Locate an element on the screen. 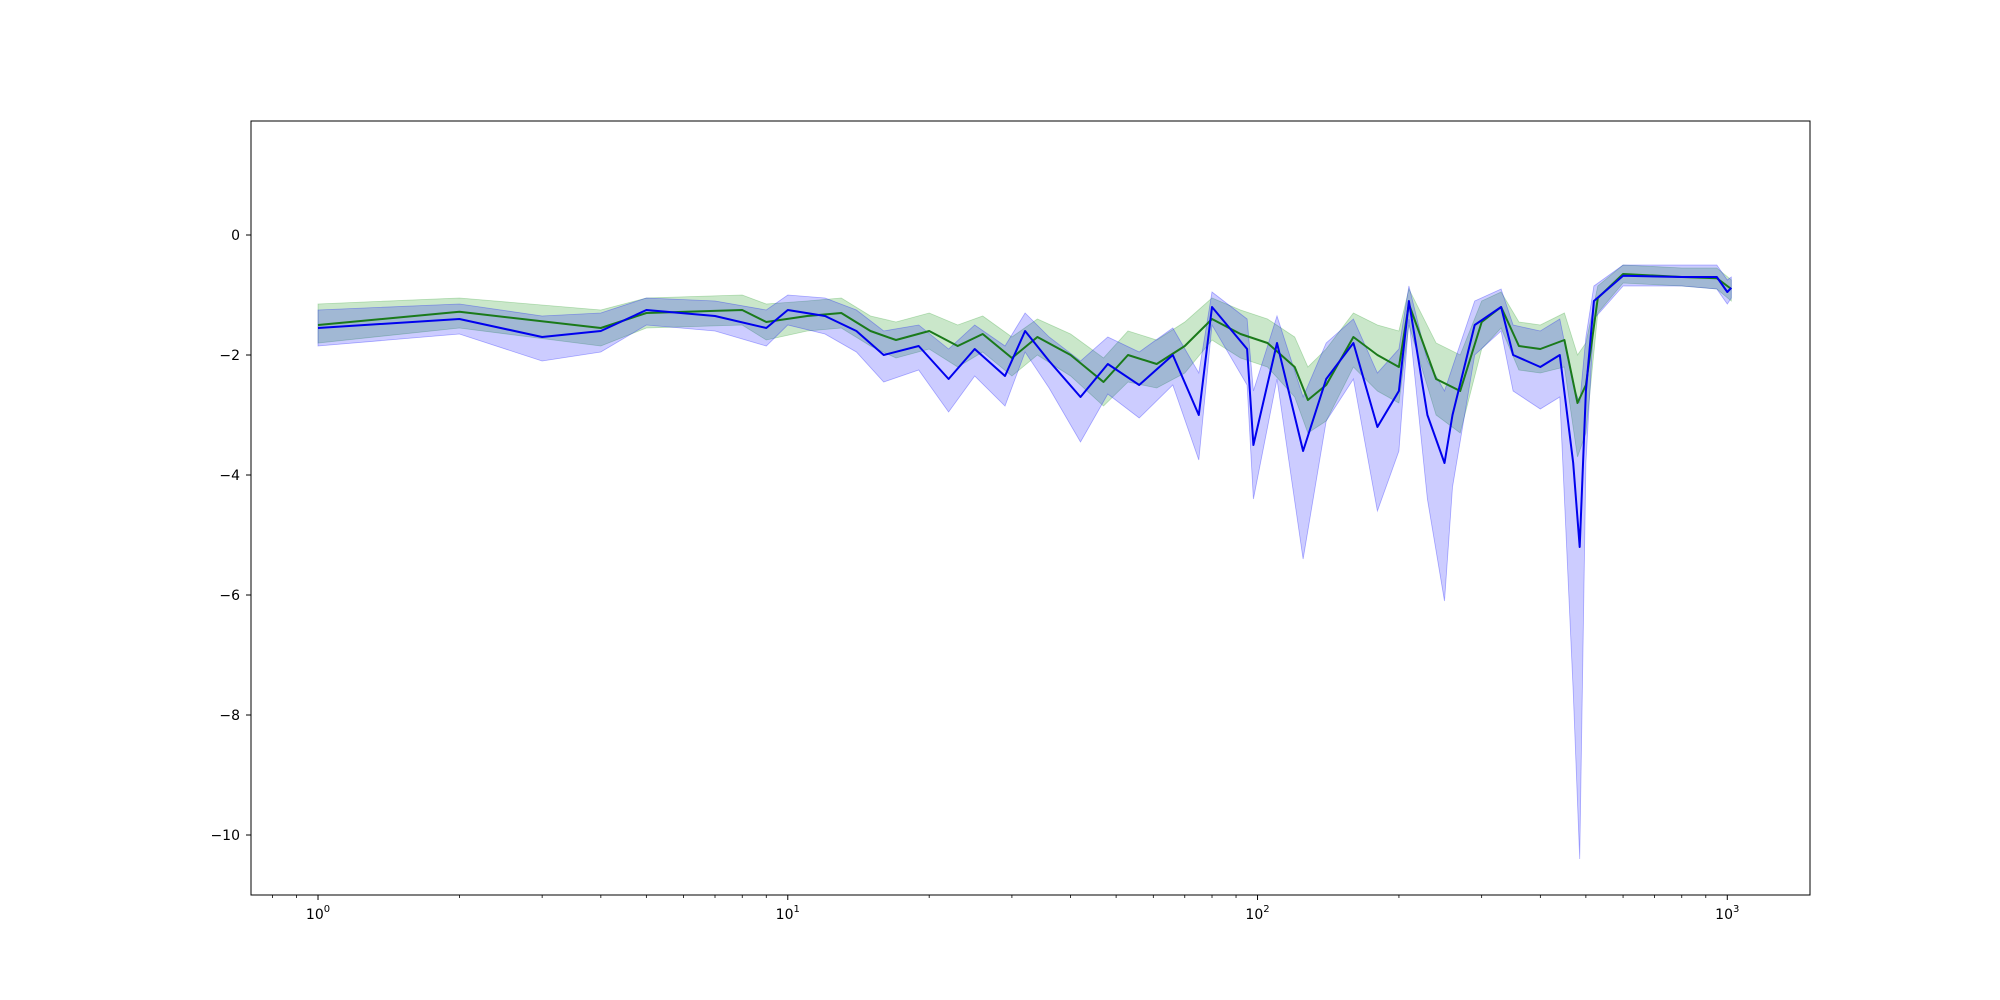  y-tick-label: −6 is located at coordinates (229, 596).